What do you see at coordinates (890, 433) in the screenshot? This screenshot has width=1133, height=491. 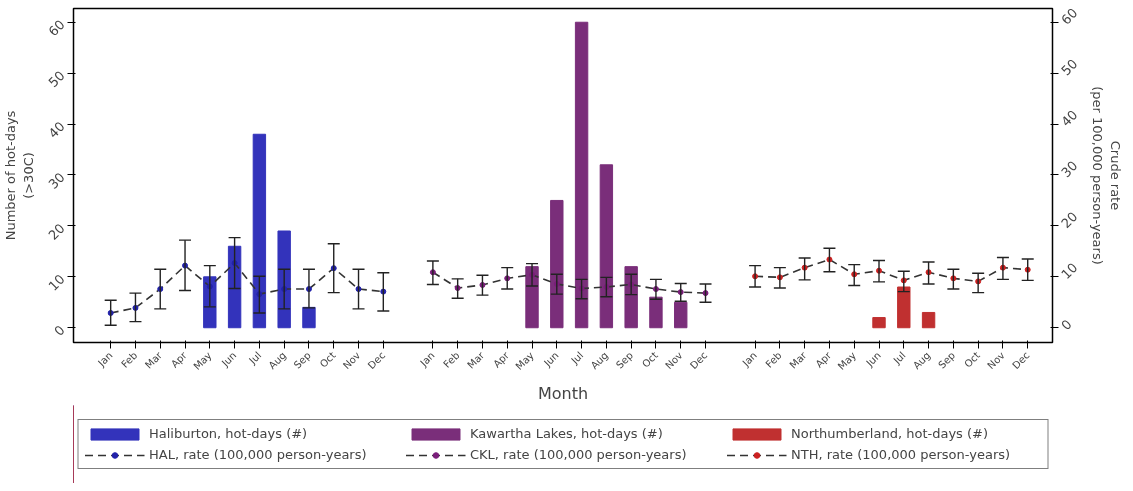 I see `legend-label: Northumberland, hot-days (#)` at bounding box center [890, 433].